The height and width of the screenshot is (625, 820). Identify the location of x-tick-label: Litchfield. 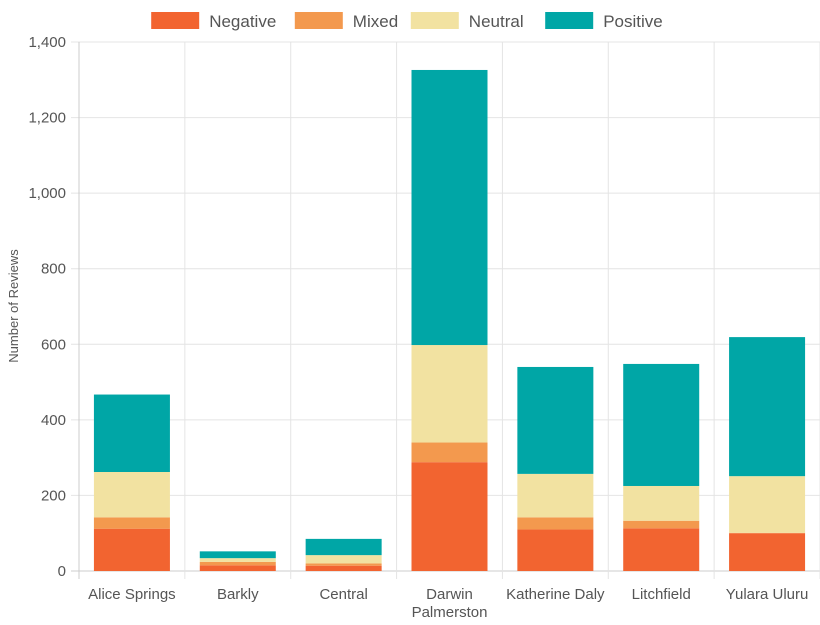
(661, 594).